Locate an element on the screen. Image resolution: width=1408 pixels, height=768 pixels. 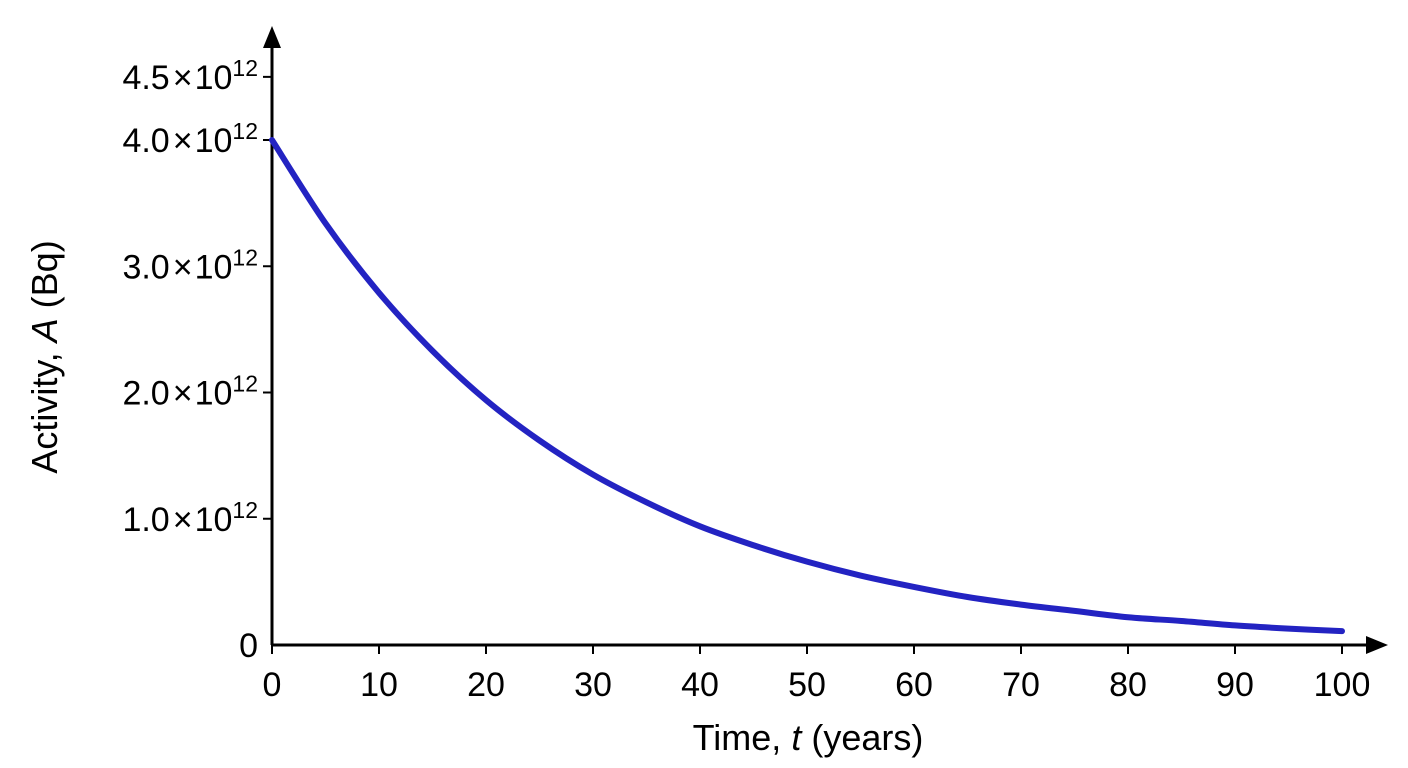
y-tick-label: 4.5×10¹² is located at coordinates (190, 76).